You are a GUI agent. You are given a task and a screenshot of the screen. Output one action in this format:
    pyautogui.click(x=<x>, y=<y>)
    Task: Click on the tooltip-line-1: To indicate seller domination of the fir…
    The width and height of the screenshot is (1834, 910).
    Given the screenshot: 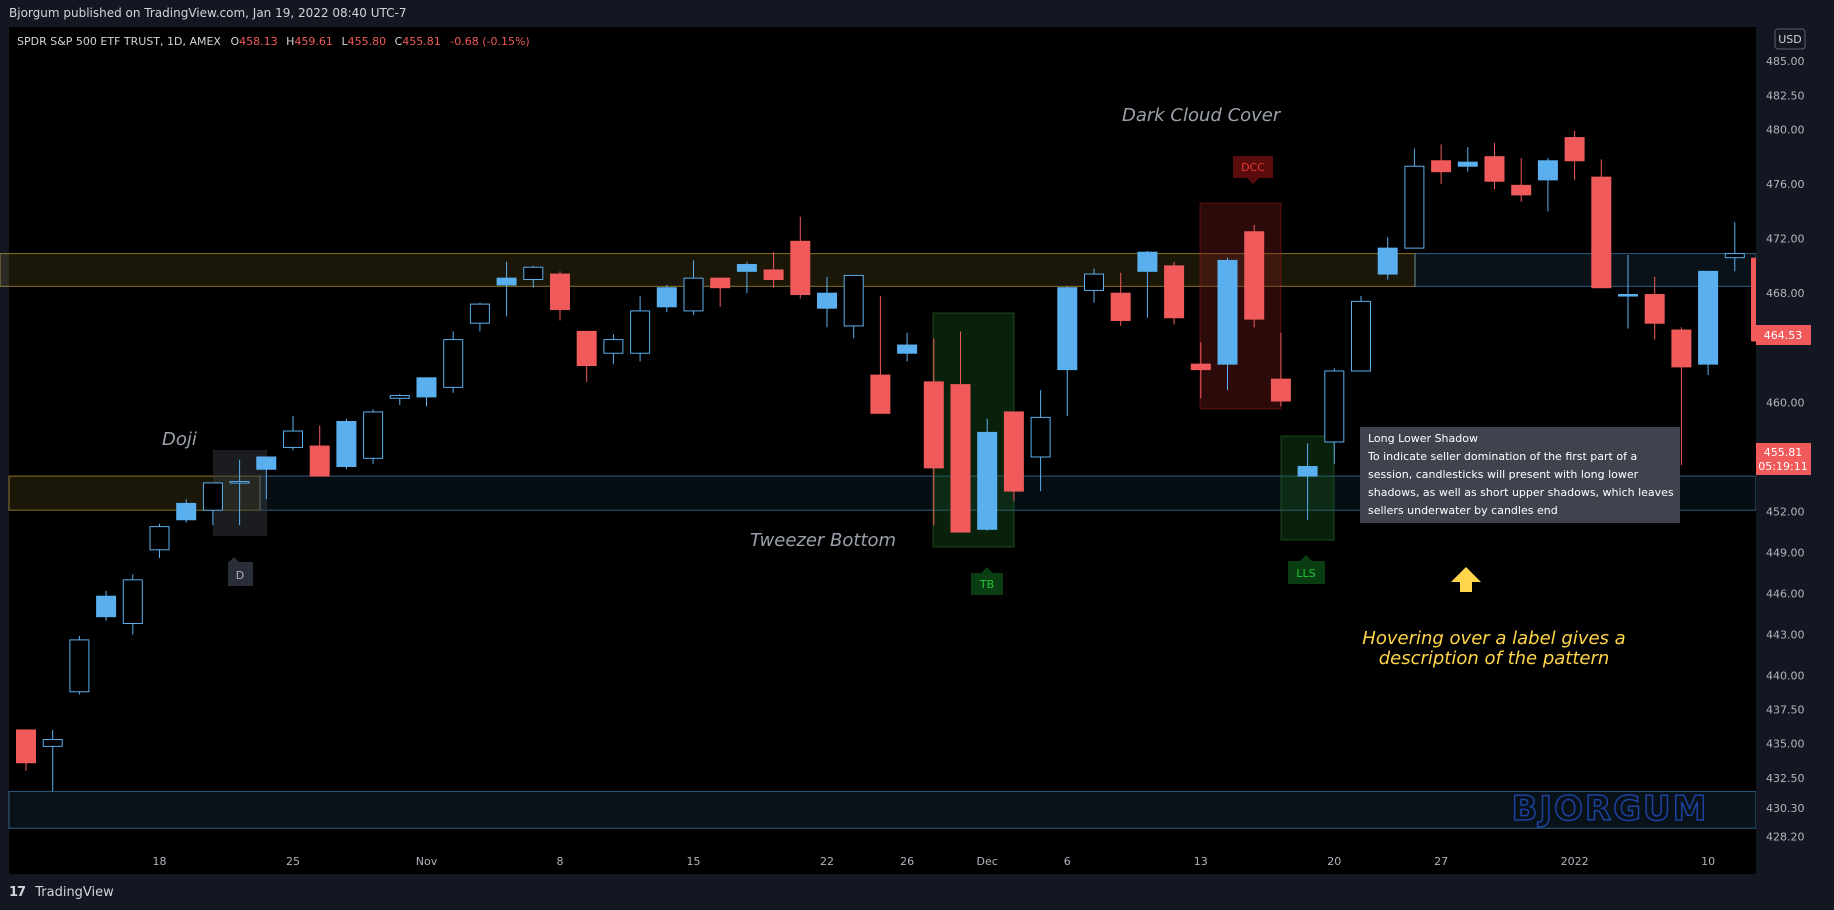 What is the action you would take?
    pyautogui.click(x=1502, y=456)
    